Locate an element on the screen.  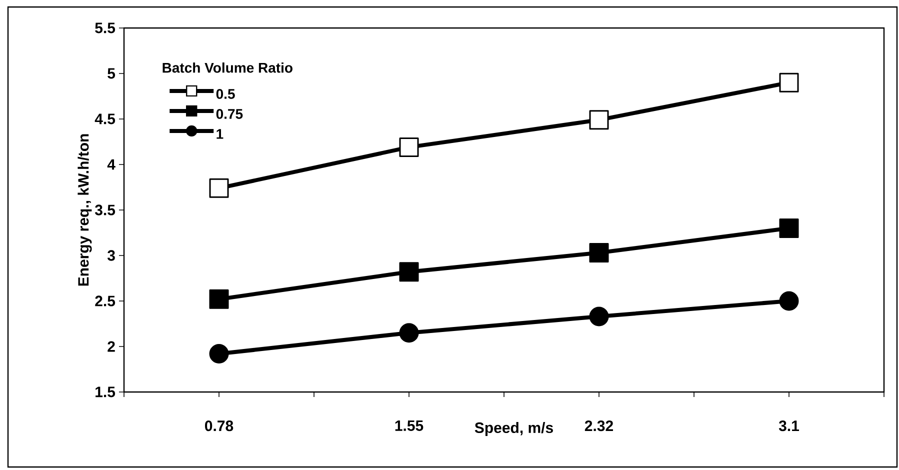
y-tick-label: 2.5 is located at coordinates (105, 301).